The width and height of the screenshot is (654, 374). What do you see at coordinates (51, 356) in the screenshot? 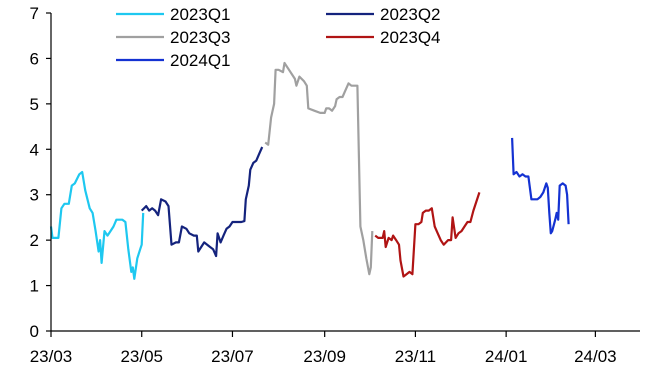
I see `x-tick-label: 23/03` at bounding box center [51, 356].